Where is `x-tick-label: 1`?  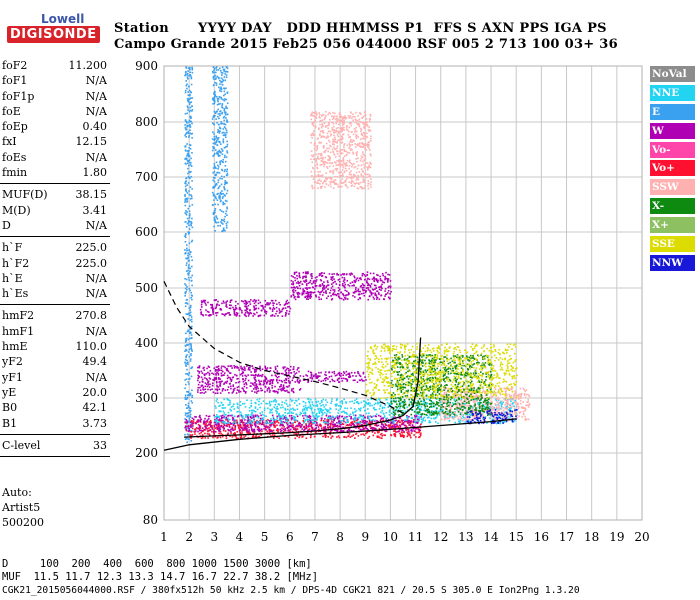
x-tick-label: 1 is located at coordinates (164, 537).